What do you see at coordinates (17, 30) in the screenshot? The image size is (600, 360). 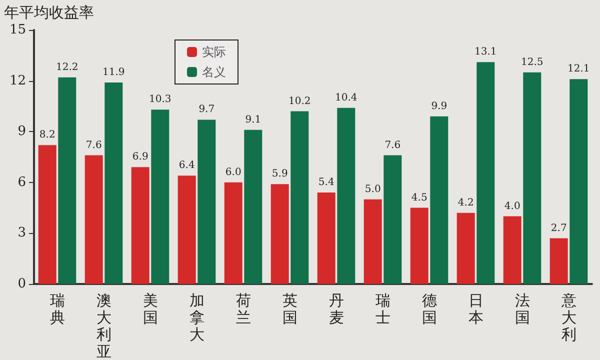 I see `y-tick-label: 15` at bounding box center [17, 30].